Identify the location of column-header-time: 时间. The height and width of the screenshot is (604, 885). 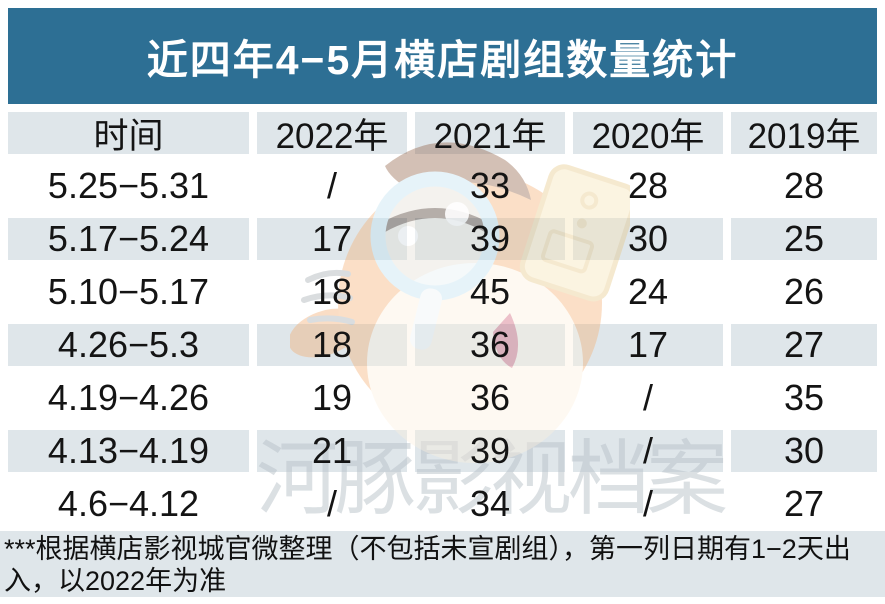
(128, 134).